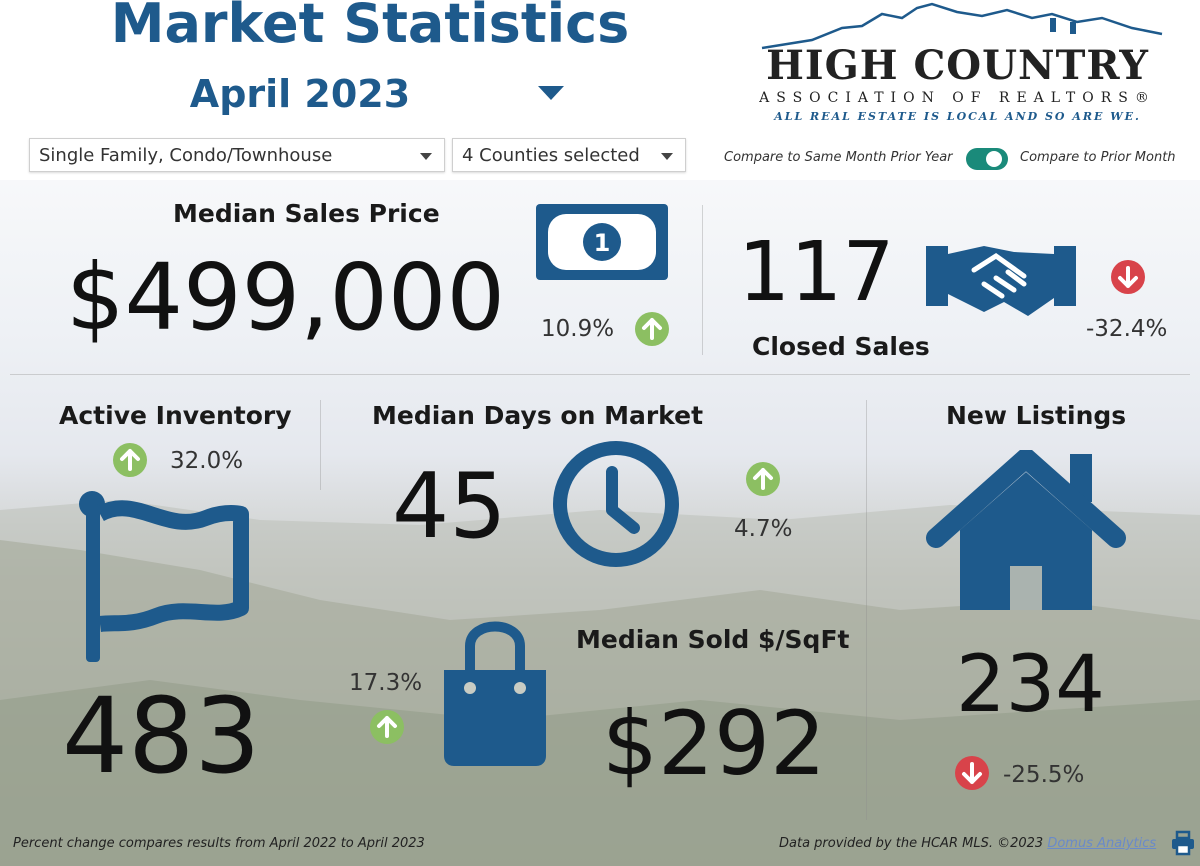  What do you see at coordinates (1026, 530) in the screenshot?
I see `house-icon` at bounding box center [1026, 530].